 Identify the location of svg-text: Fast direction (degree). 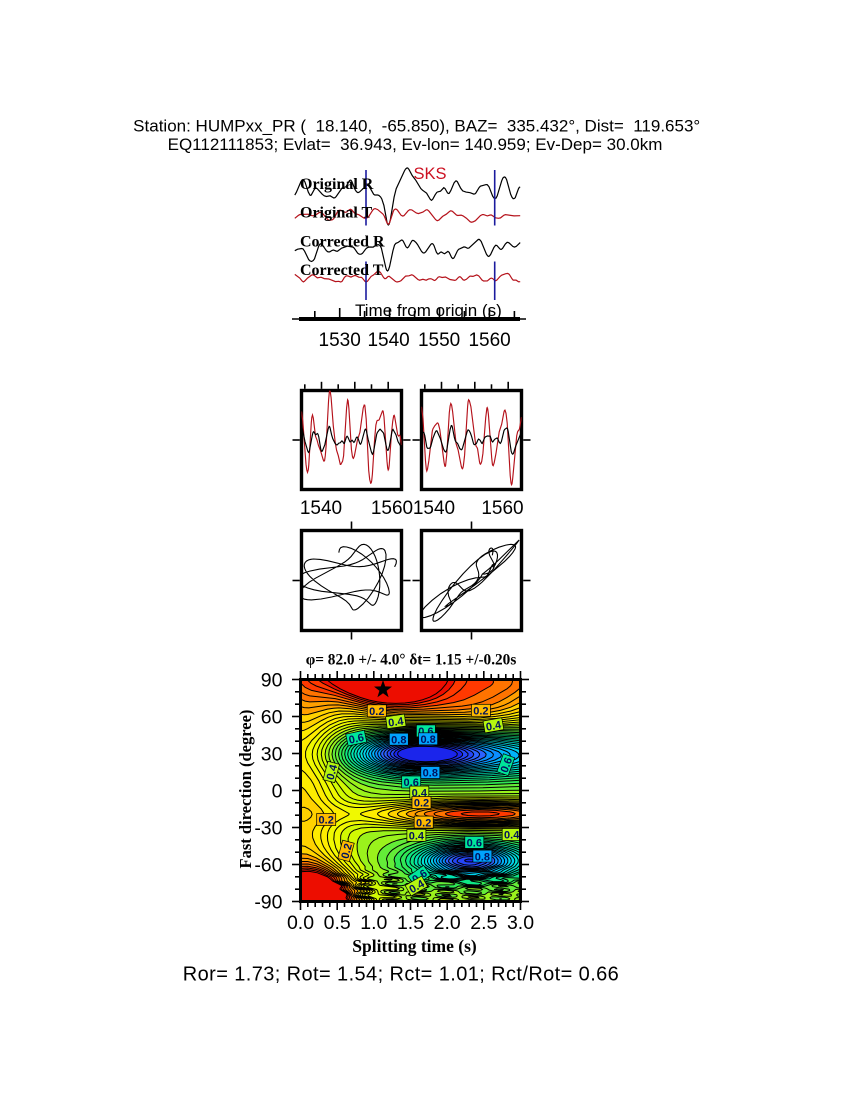
(245, 789).